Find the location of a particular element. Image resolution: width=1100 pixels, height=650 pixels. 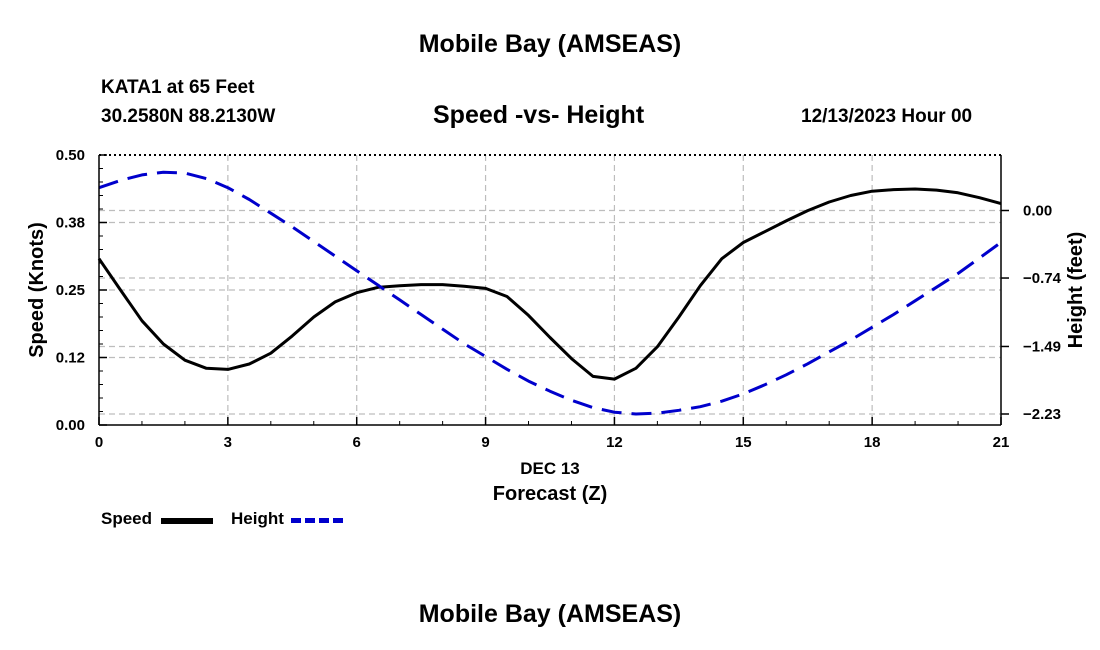

y-right-tick-label: −2.23 is located at coordinates (1042, 414).